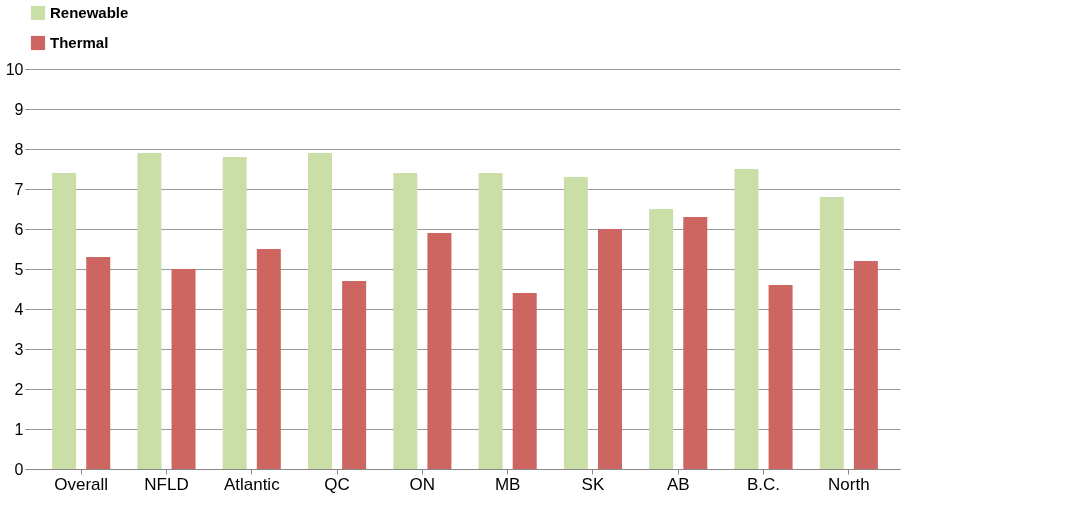  What do you see at coordinates (849, 484) in the screenshot?
I see `x-tick-label: North` at bounding box center [849, 484].